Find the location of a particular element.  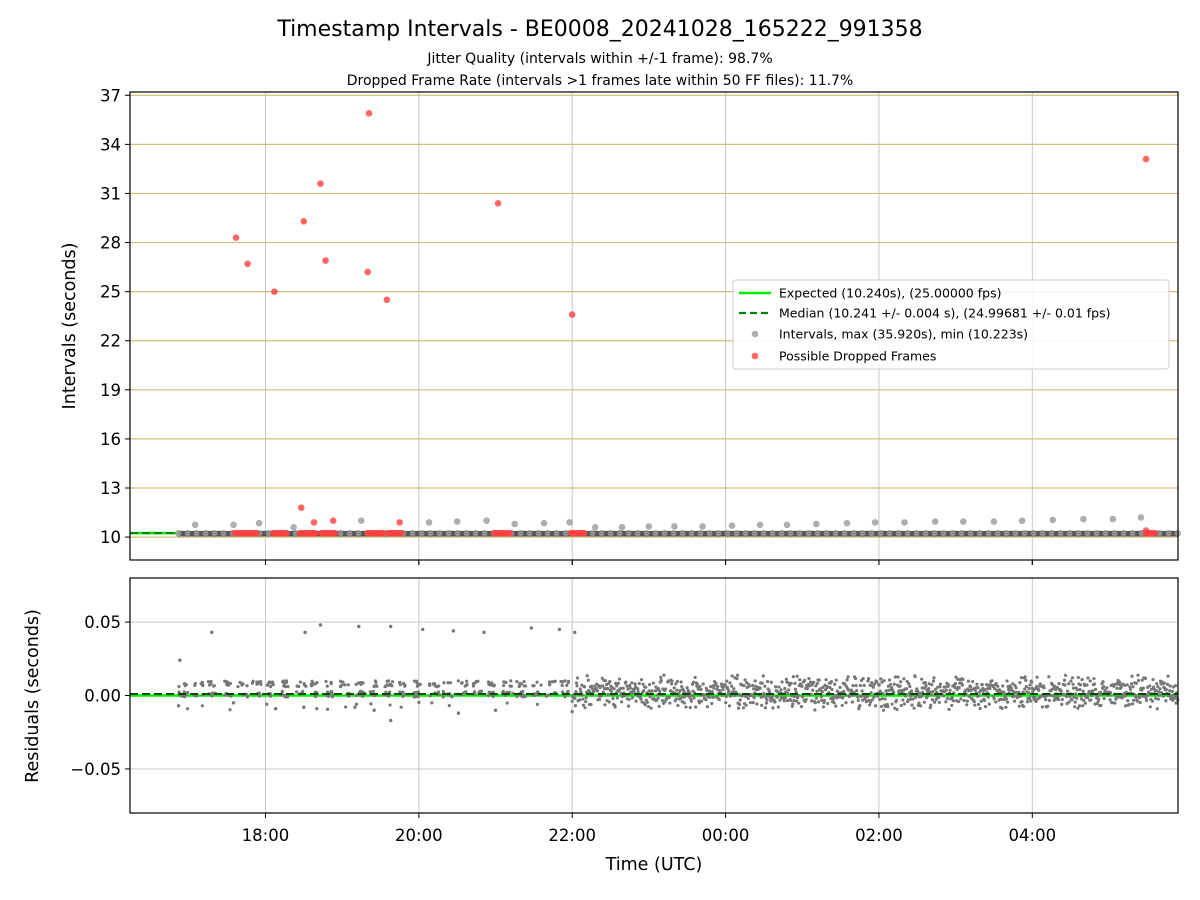

legend-entry-label: Intervals, max (35.920s), min (10.223s) is located at coordinates (903, 334).